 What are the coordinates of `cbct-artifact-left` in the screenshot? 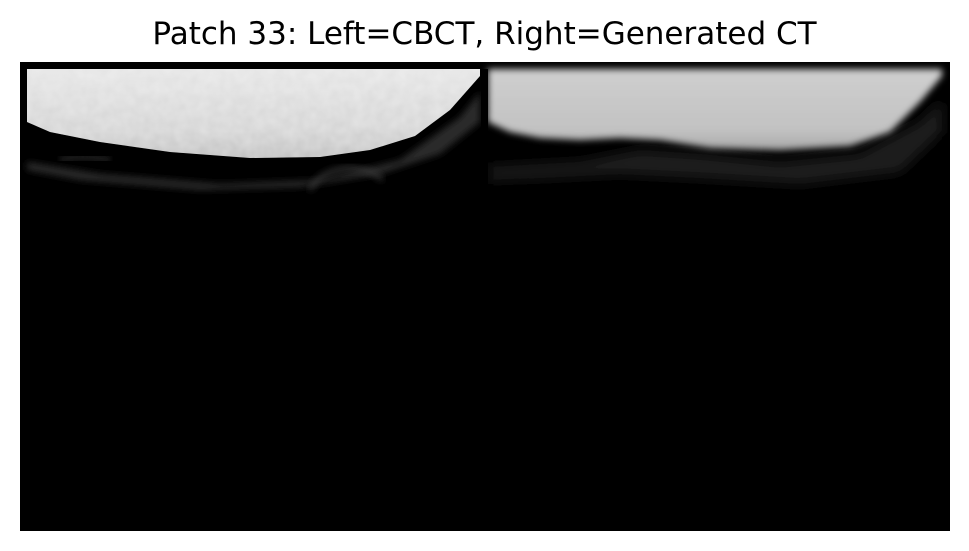 It's located at (85, 158).